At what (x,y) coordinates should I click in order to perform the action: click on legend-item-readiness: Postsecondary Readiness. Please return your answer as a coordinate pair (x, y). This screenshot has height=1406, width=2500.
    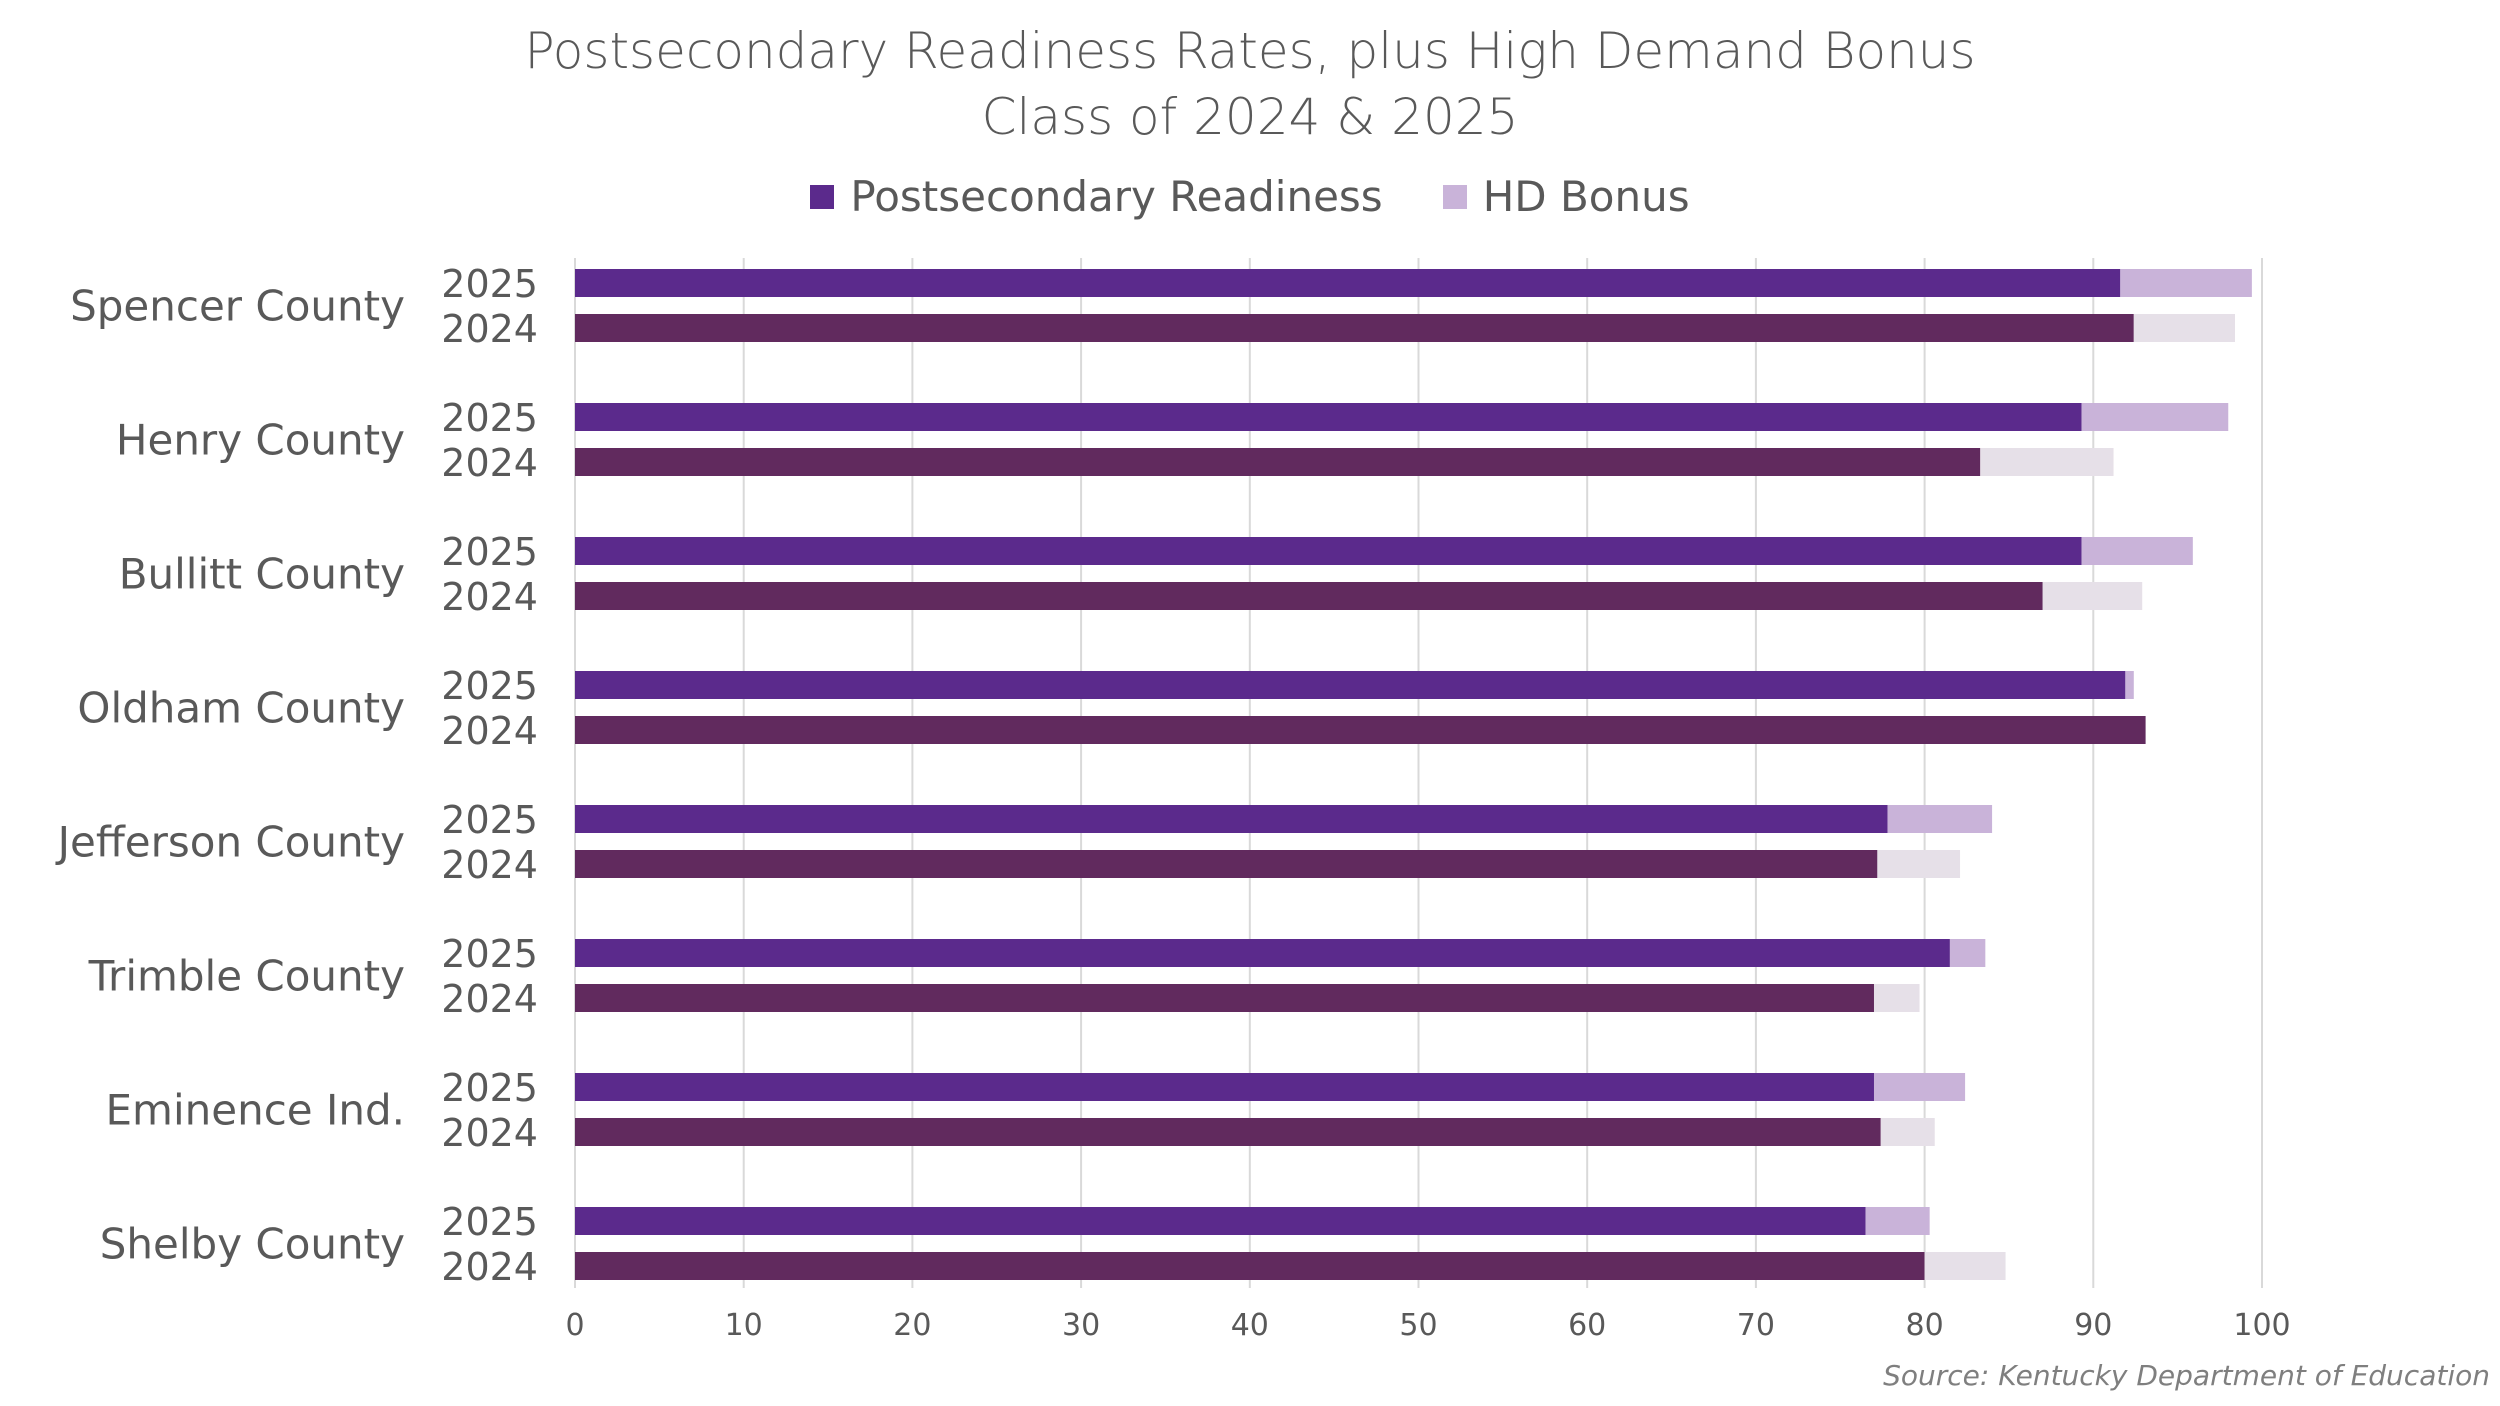
    Looking at the image, I should click on (1096, 196).